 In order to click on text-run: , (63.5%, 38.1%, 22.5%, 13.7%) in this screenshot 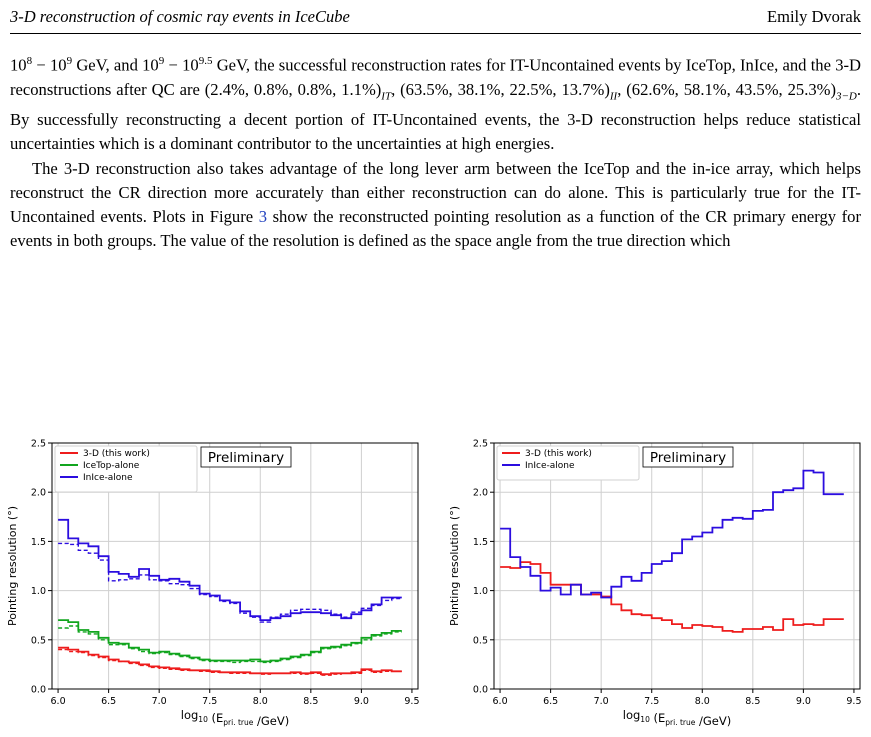, I will do `click(500, 89)`.